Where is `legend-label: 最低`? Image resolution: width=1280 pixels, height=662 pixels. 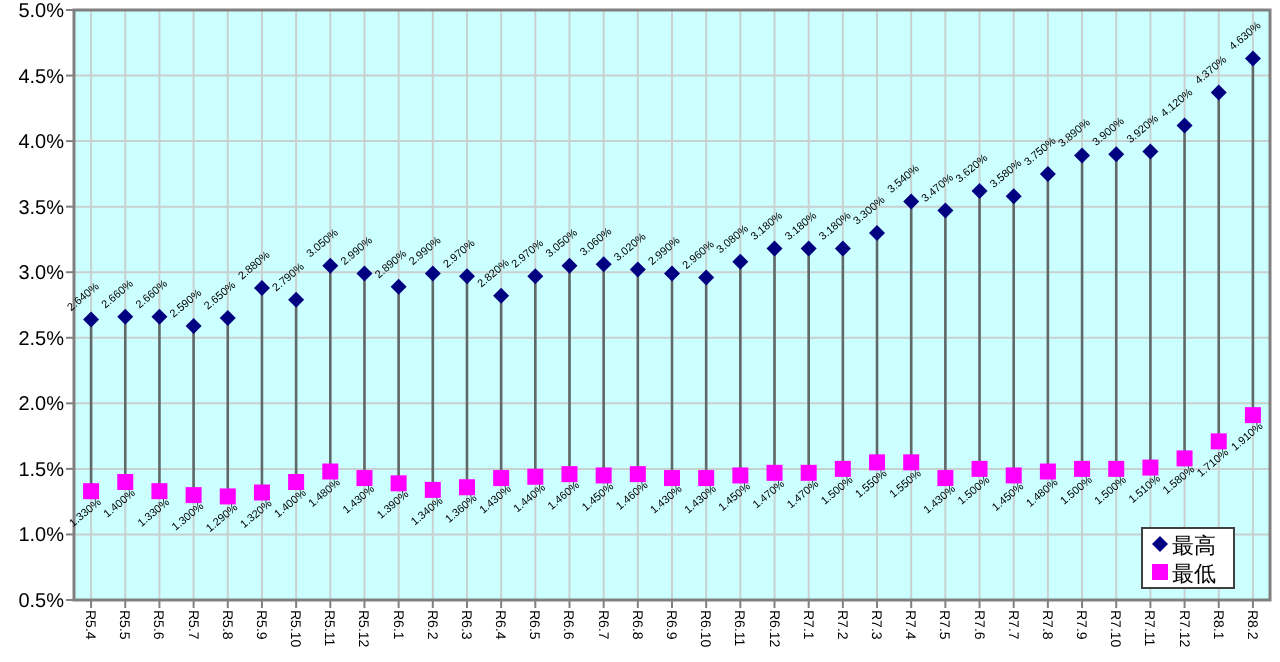
legend-label: 最低 is located at coordinates (1194, 575).